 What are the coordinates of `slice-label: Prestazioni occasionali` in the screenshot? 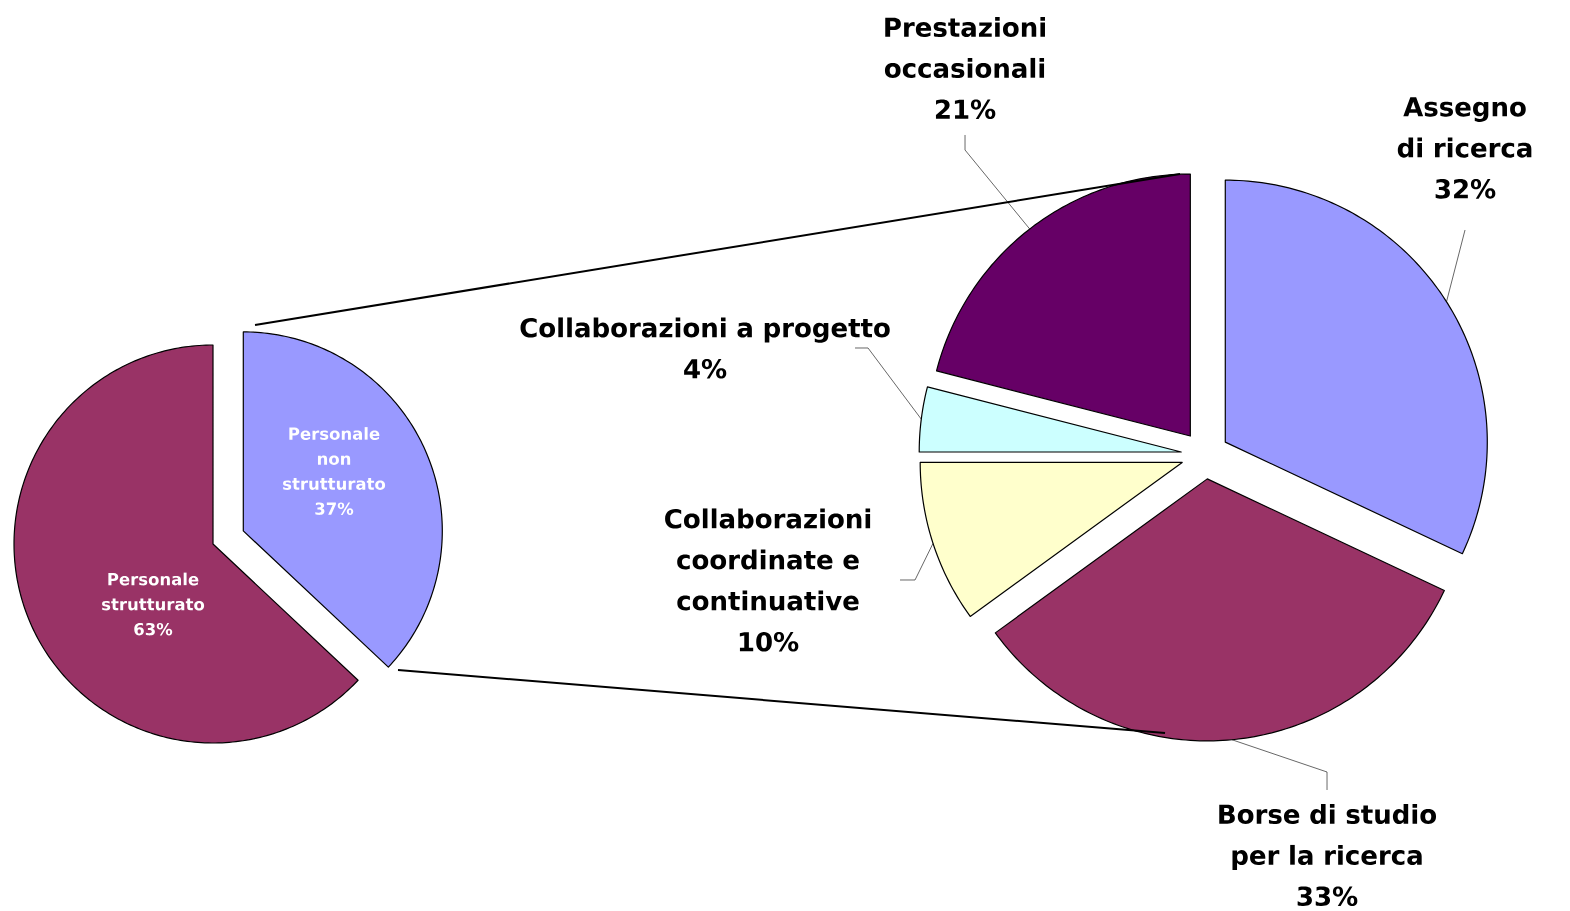 It's located at (964, 47).